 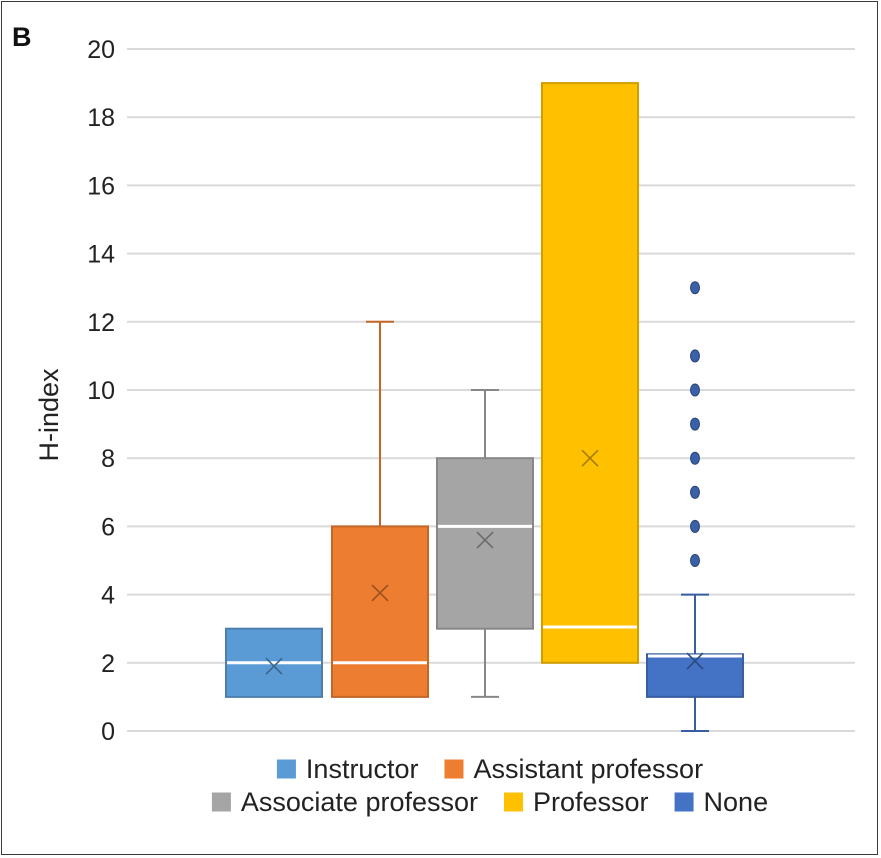 I want to click on y-tick-4: 4, so click(x=108, y=596).